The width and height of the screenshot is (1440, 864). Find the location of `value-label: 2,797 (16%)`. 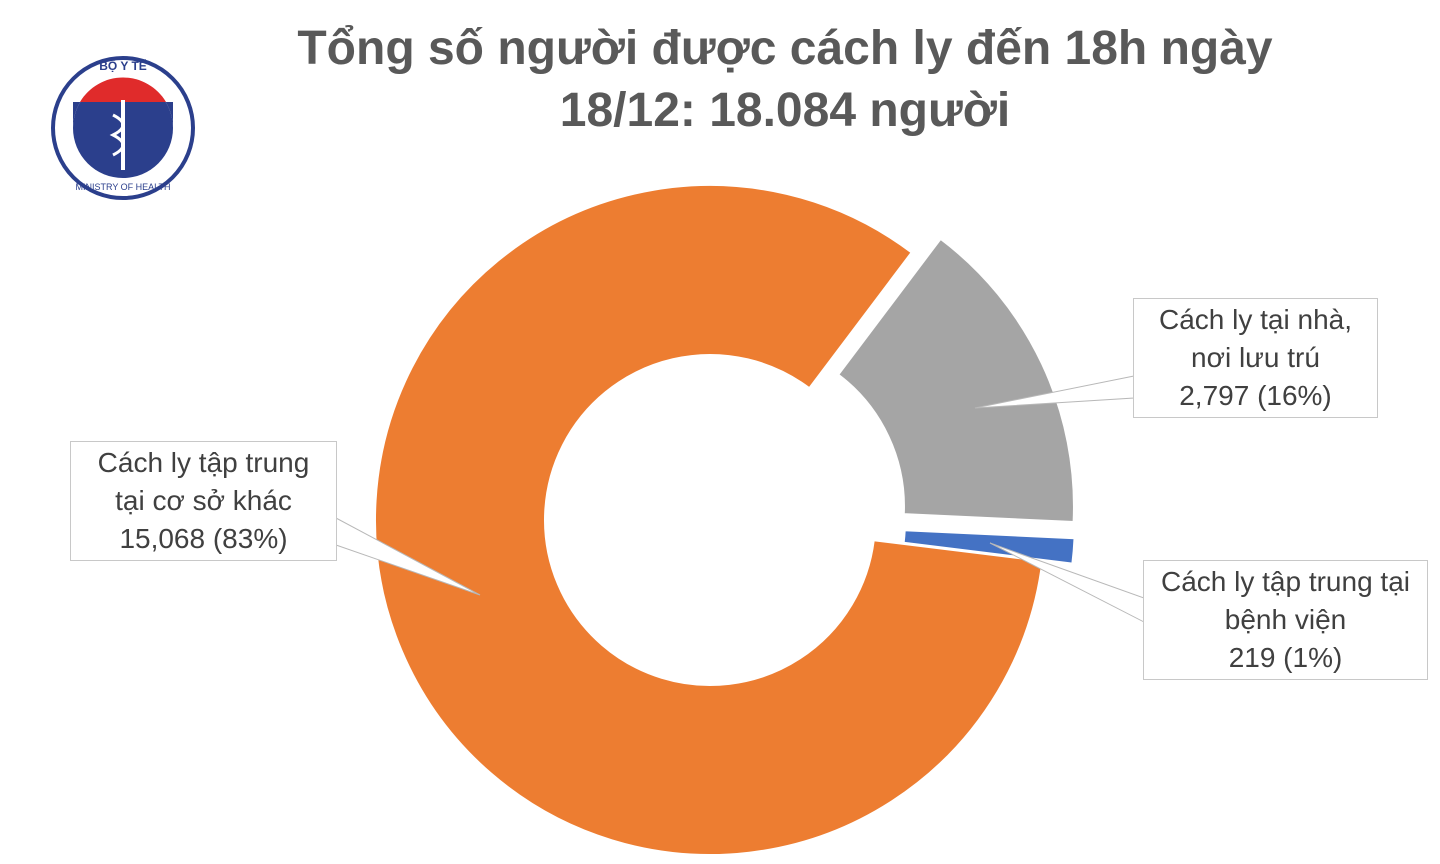

value-label: 2,797 (16%) is located at coordinates (1255, 395).